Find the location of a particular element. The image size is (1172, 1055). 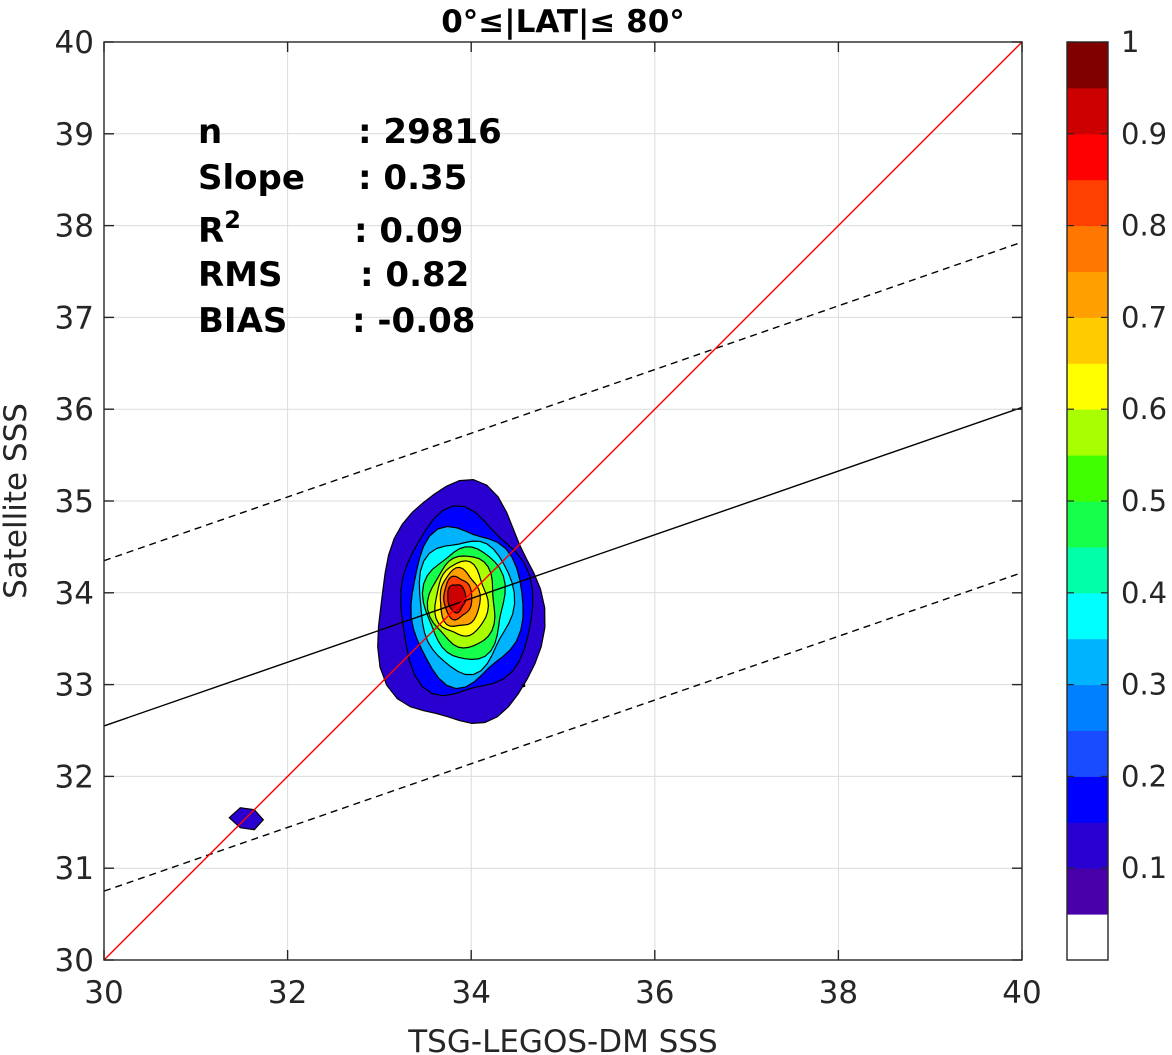

colorbar-tick-label: 0.7 is located at coordinates (1144, 317).